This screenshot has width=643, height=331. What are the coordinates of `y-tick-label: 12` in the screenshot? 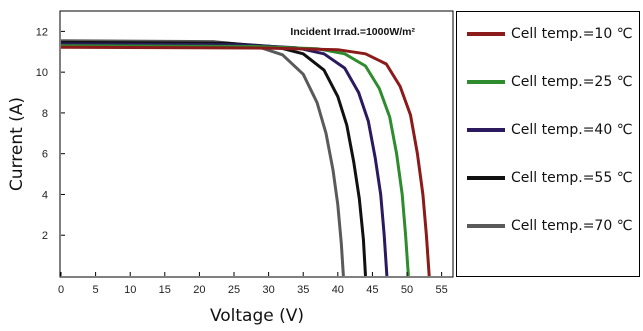 It's located at (42, 32).